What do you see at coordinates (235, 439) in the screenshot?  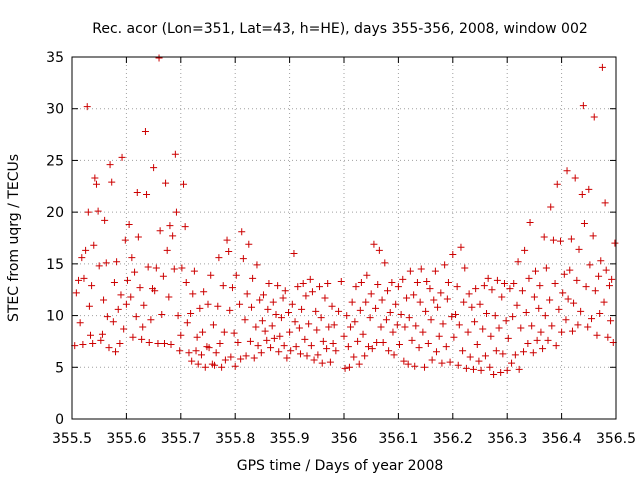 I see `x-tick-label: 355.8` at bounding box center [235, 439].